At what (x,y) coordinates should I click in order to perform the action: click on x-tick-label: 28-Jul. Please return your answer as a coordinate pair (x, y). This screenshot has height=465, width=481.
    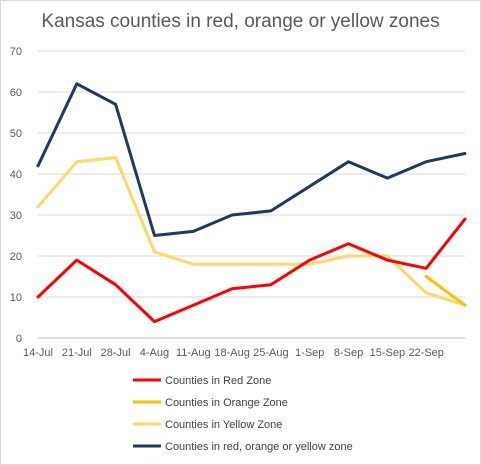
    Looking at the image, I should click on (116, 353).